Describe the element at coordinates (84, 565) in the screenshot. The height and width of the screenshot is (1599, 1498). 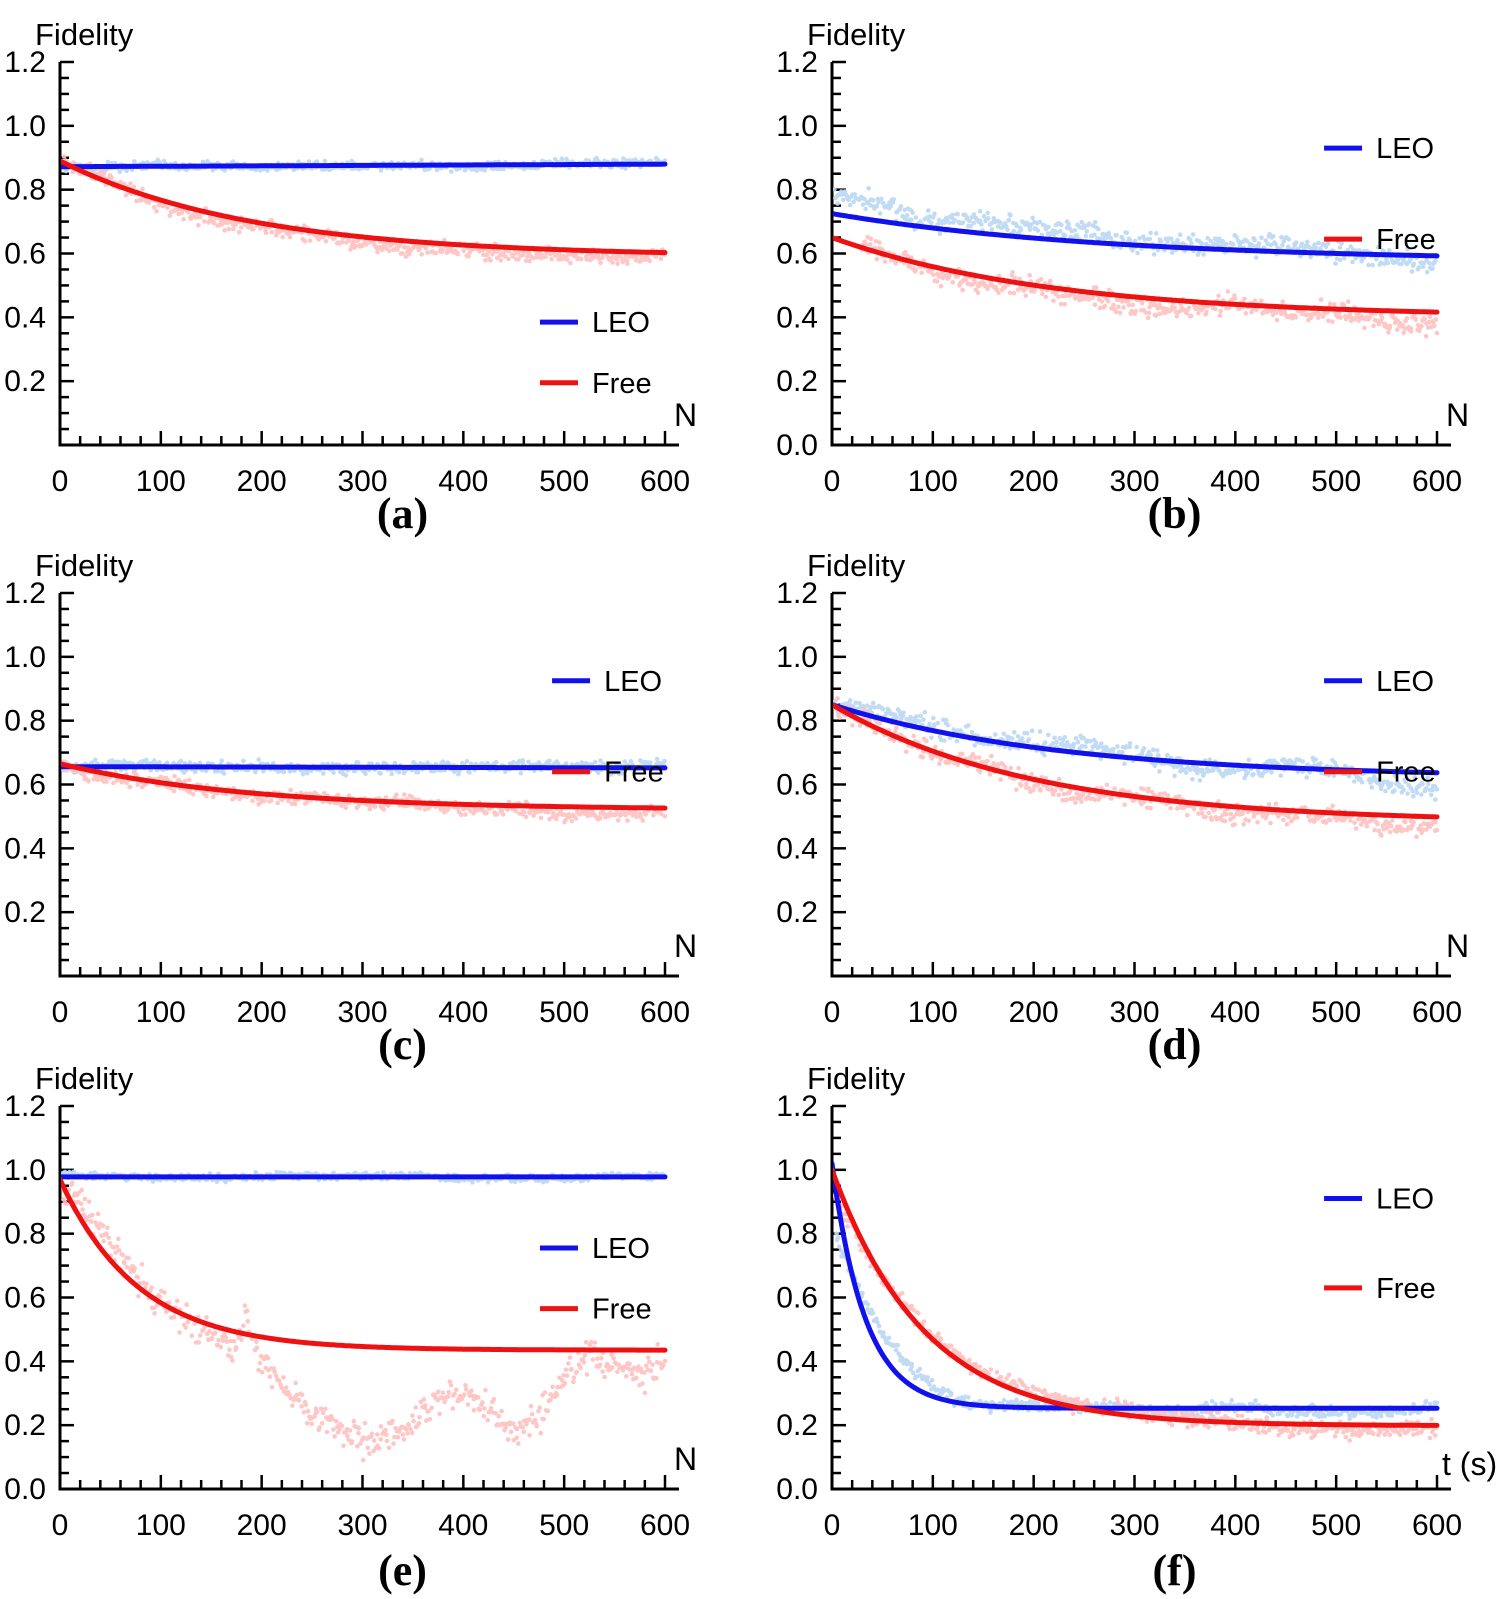
I see `y-axis-title-c: Fidelity` at that location.